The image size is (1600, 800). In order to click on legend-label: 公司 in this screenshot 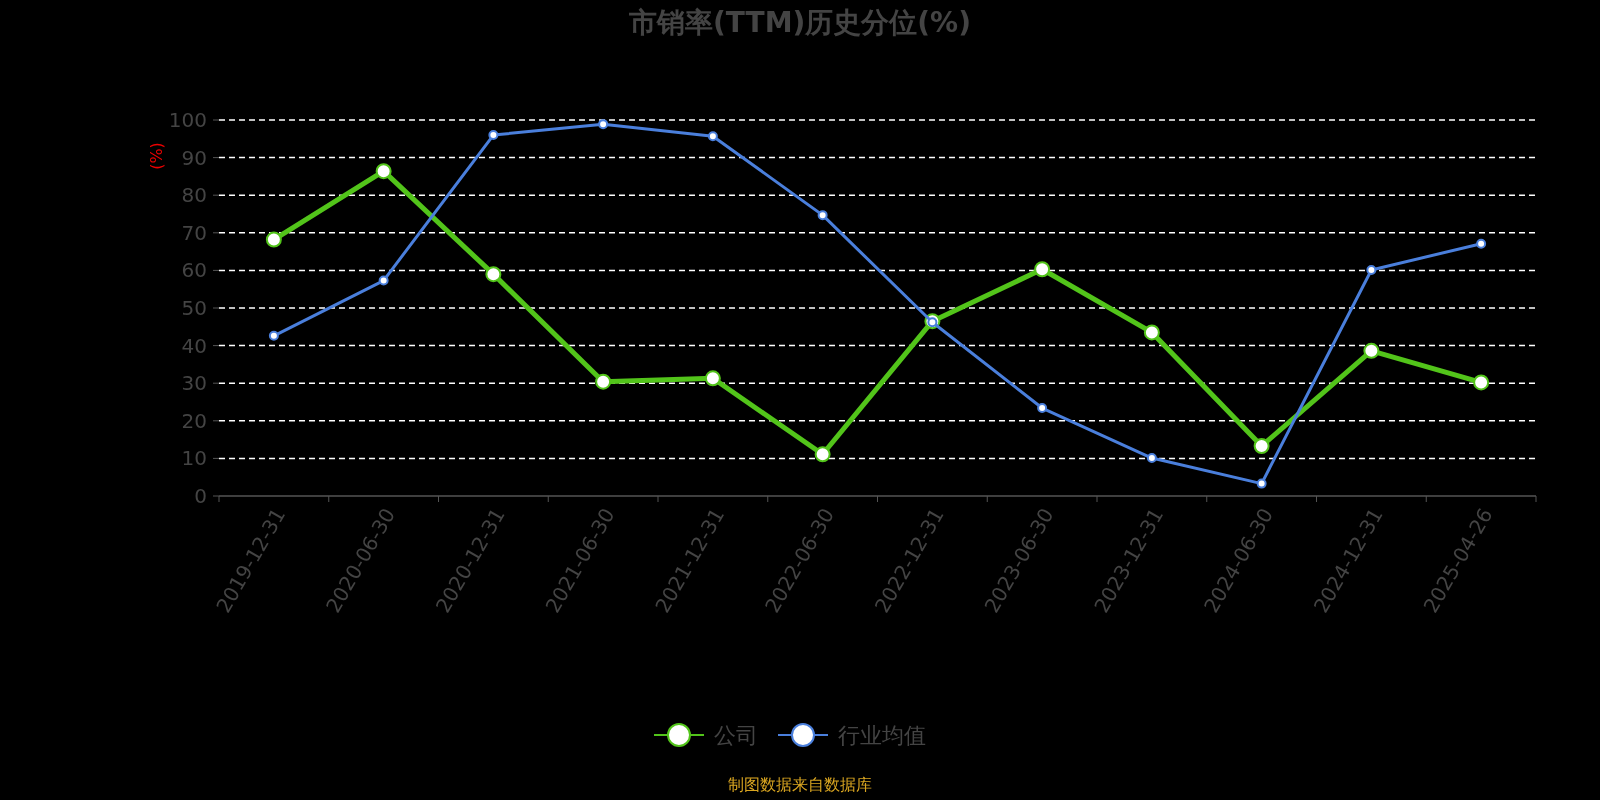, I will do `click(736, 735)`.